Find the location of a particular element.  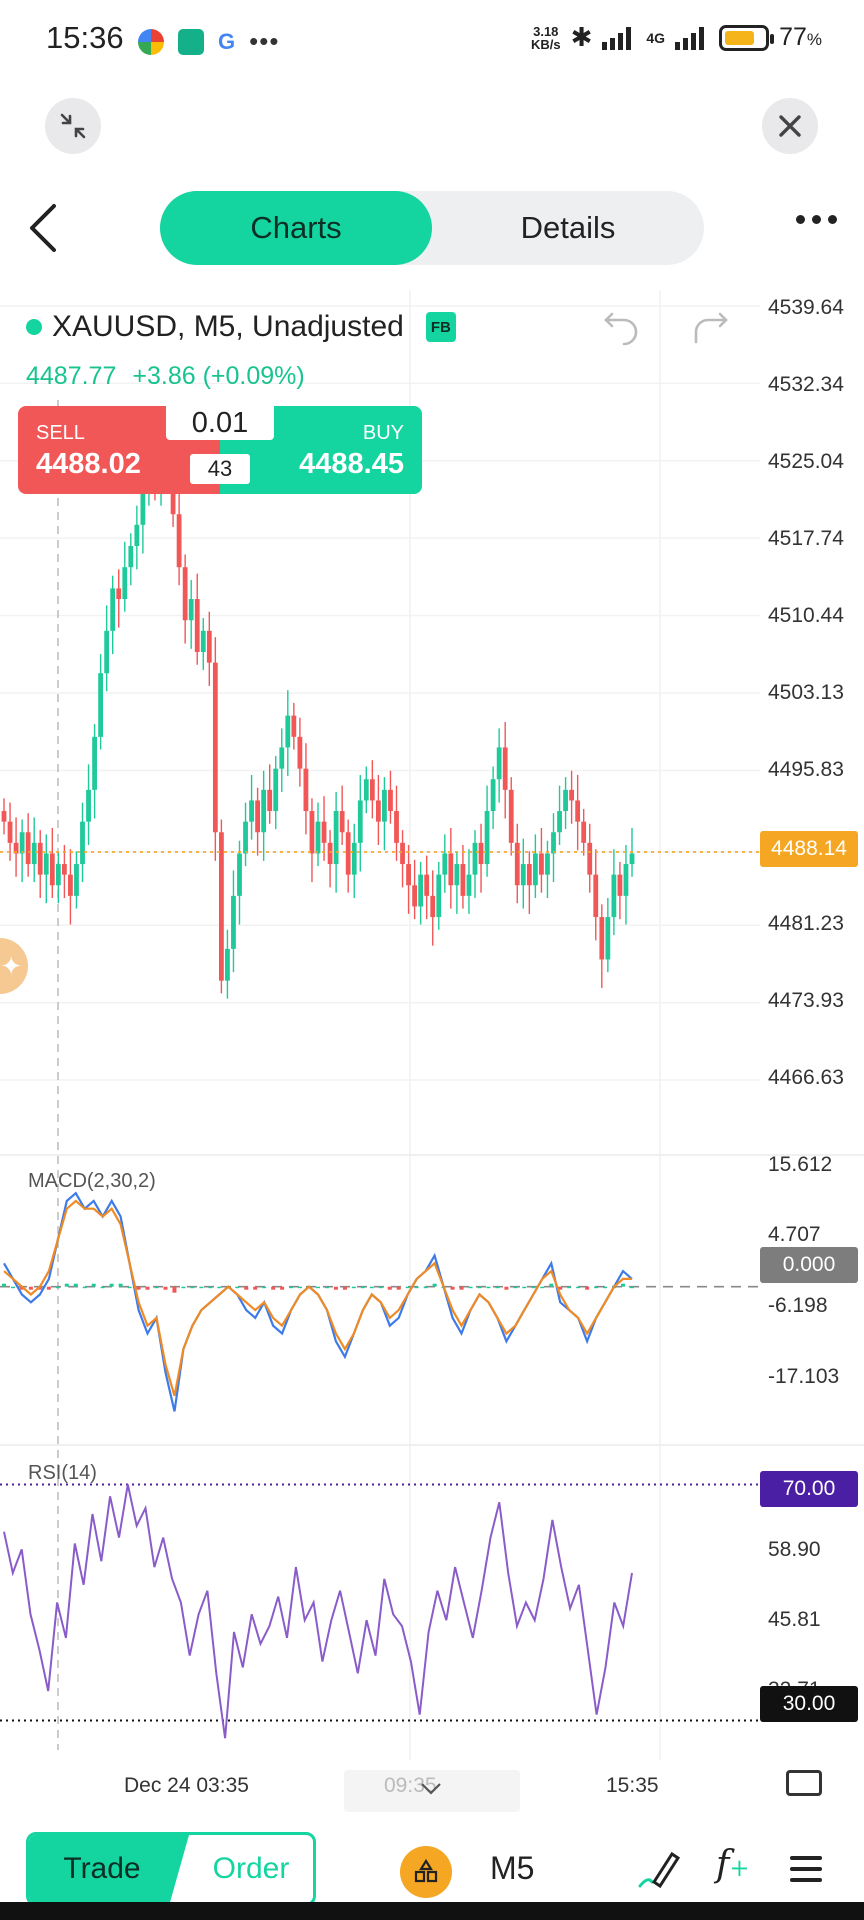

chart-type-icon is located at coordinates (426, 1870).